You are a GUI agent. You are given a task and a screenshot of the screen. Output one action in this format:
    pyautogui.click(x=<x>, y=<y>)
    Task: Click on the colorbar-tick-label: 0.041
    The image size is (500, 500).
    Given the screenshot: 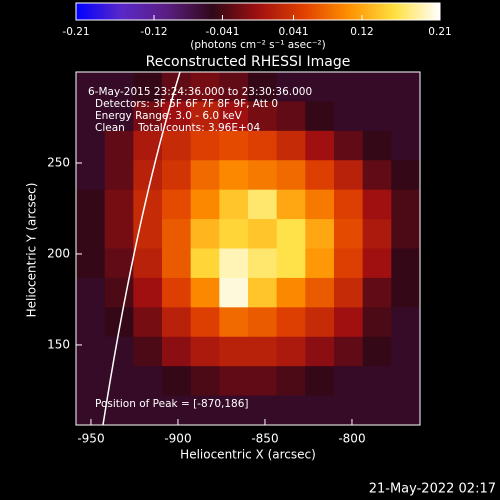 What is the action you would take?
    pyautogui.click(x=294, y=32)
    